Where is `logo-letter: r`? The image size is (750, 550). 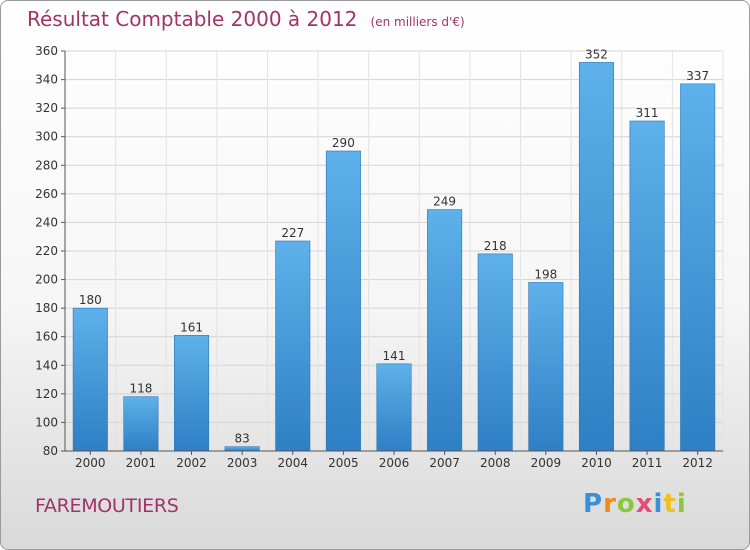
logo-letter: r is located at coordinates (610, 504).